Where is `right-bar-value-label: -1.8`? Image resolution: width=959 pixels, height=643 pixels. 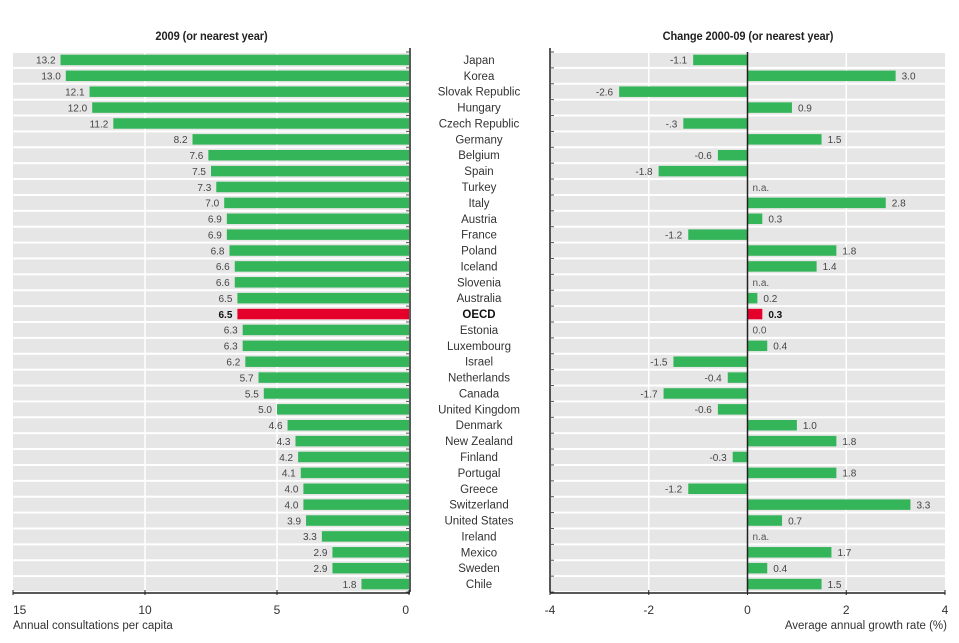
right-bar-value-label: -1.8 is located at coordinates (644, 172).